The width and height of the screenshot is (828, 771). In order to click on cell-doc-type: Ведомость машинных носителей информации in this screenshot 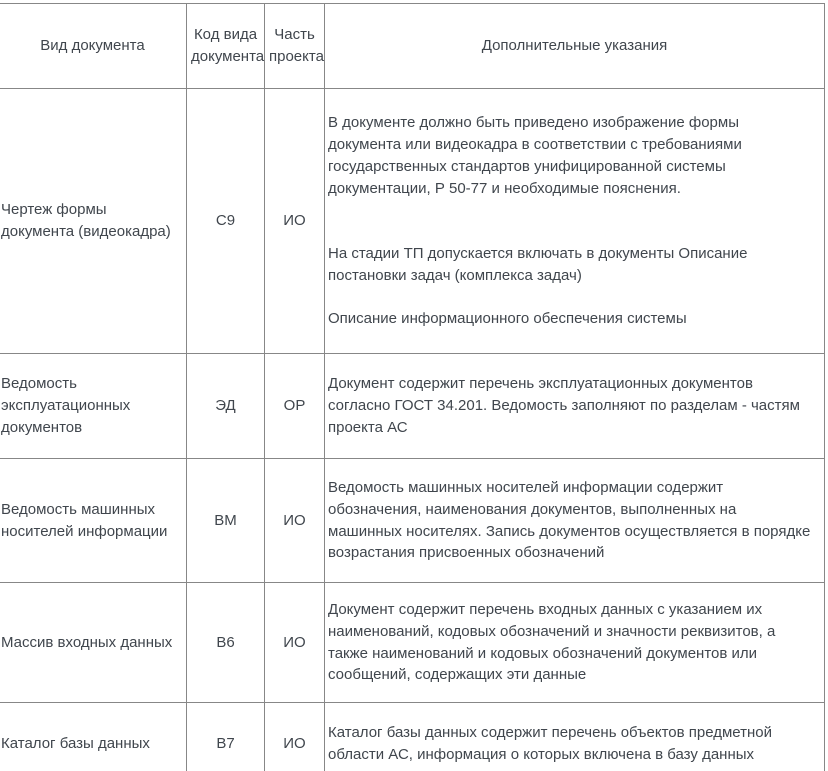, I will do `click(93, 520)`.